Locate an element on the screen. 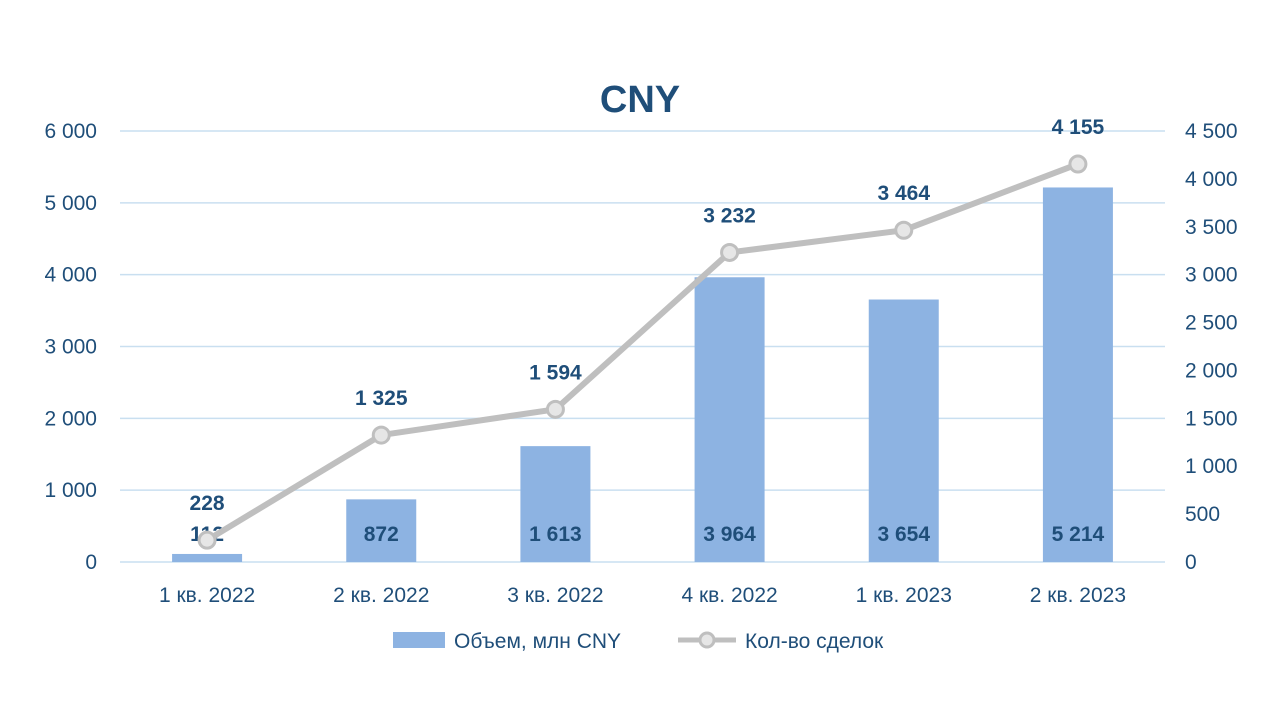  legend-bar-label: Объем, млн CNY is located at coordinates (537, 641).